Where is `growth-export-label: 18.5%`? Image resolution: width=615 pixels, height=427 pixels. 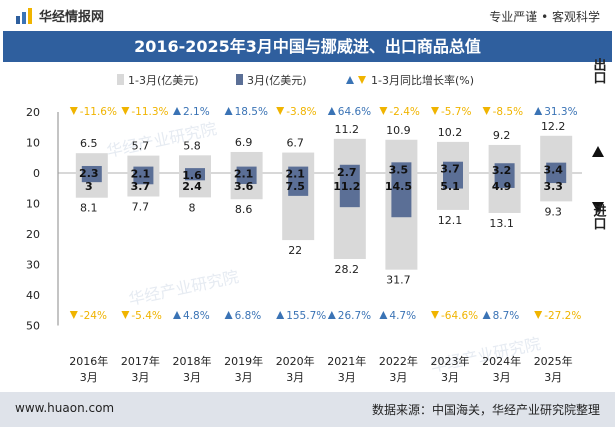
growth-export-label: 18.5% is located at coordinates (251, 112).